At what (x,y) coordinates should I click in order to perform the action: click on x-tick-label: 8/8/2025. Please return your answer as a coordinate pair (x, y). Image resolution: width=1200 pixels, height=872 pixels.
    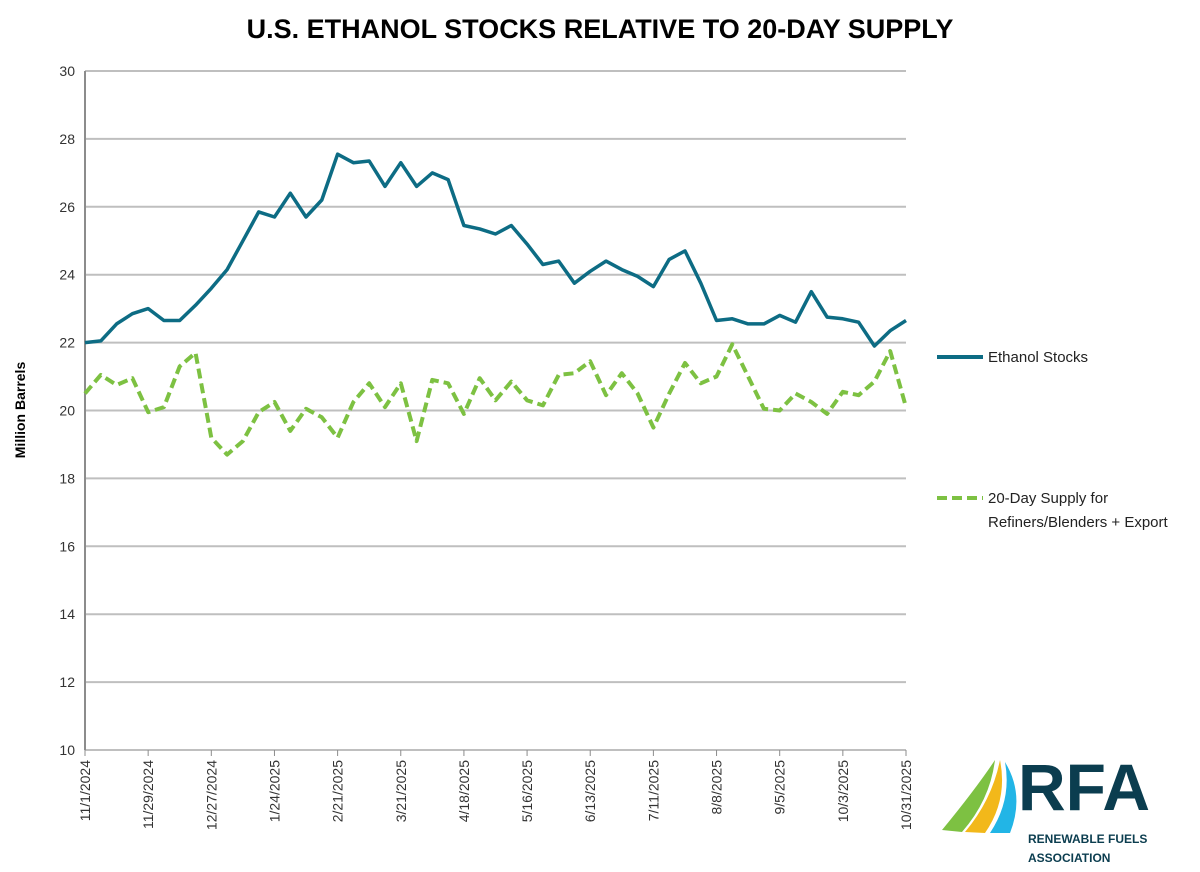
    Looking at the image, I should click on (717, 787).